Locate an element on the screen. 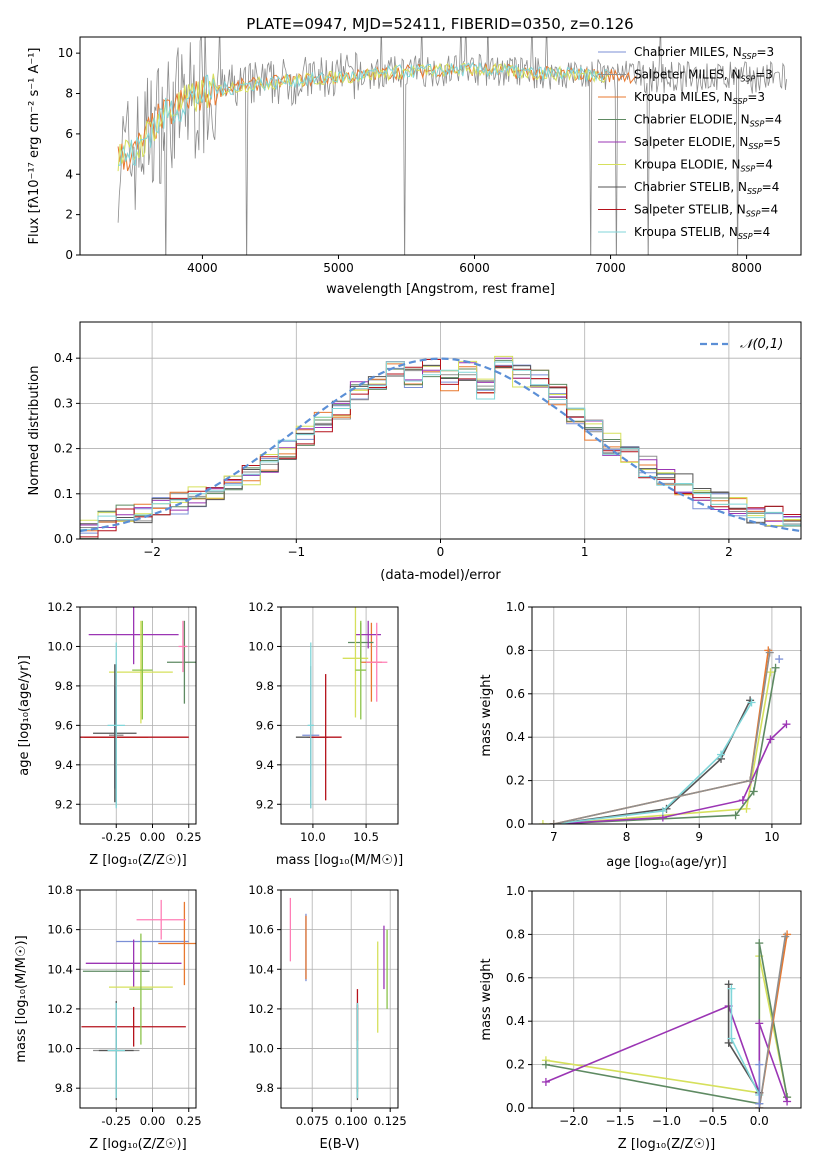  legend-entry: Kroupa STELIB, NSSP=4 is located at coordinates (702, 233).